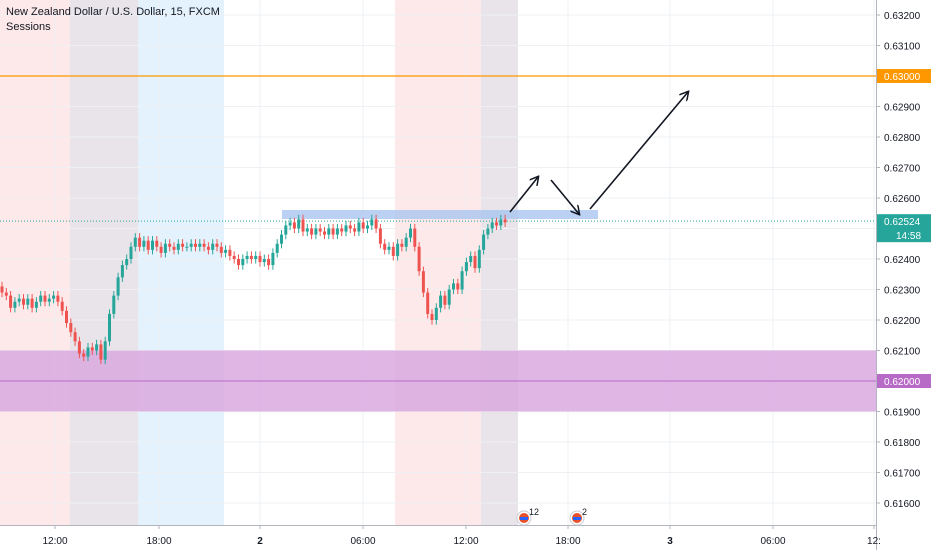 This screenshot has height=550, width=932. I want to click on price-axis-bg, so click(904, 275).